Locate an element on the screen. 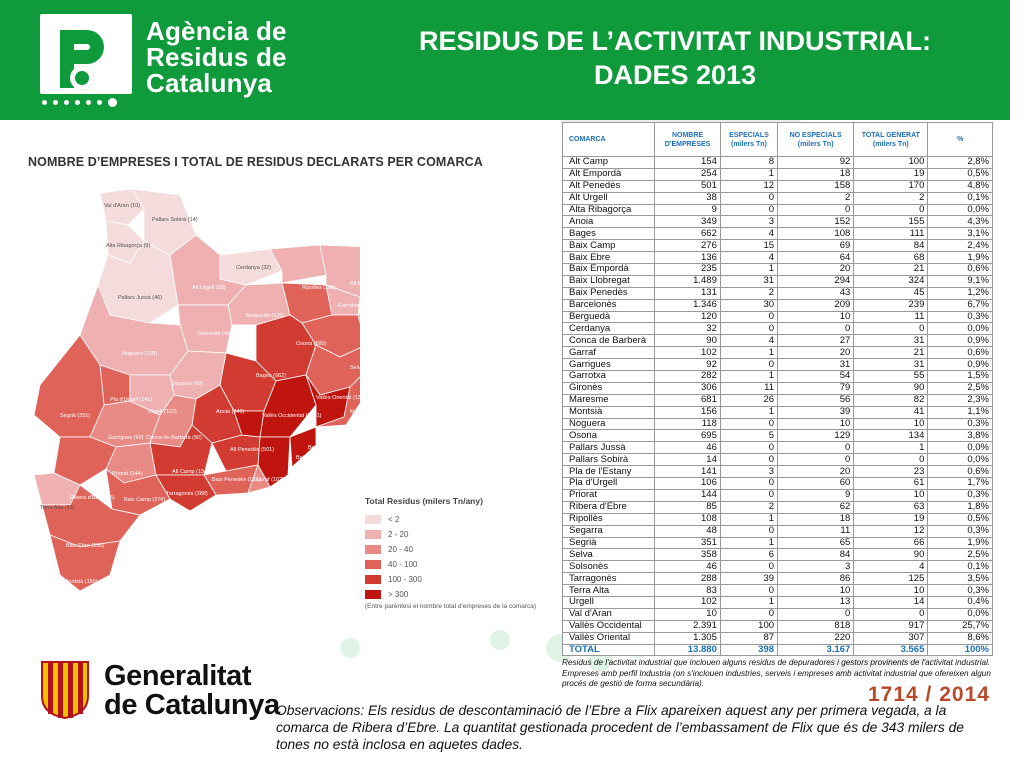 The image size is (1024, 768). table-row: Montsià 156 1 39 41 1,1% is located at coordinates (777, 412).